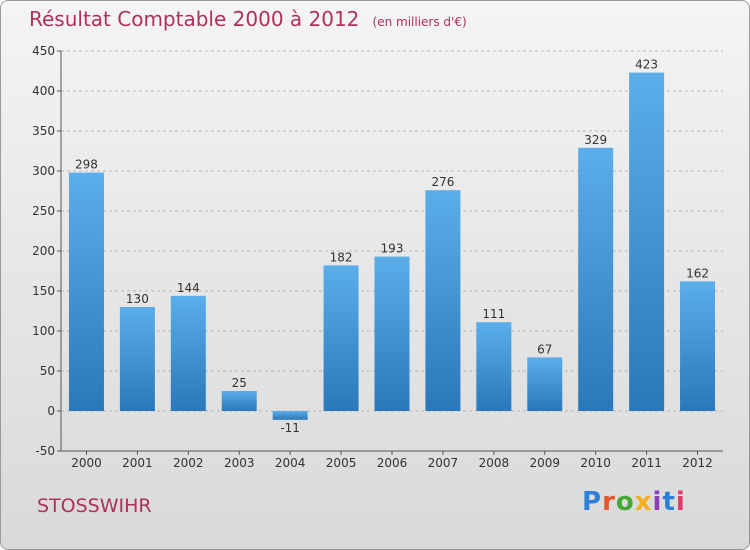 The width and height of the screenshot is (750, 550). What do you see at coordinates (646, 65) in the screenshot?
I see `bar-value-label: 423` at bounding box center [646, 65].